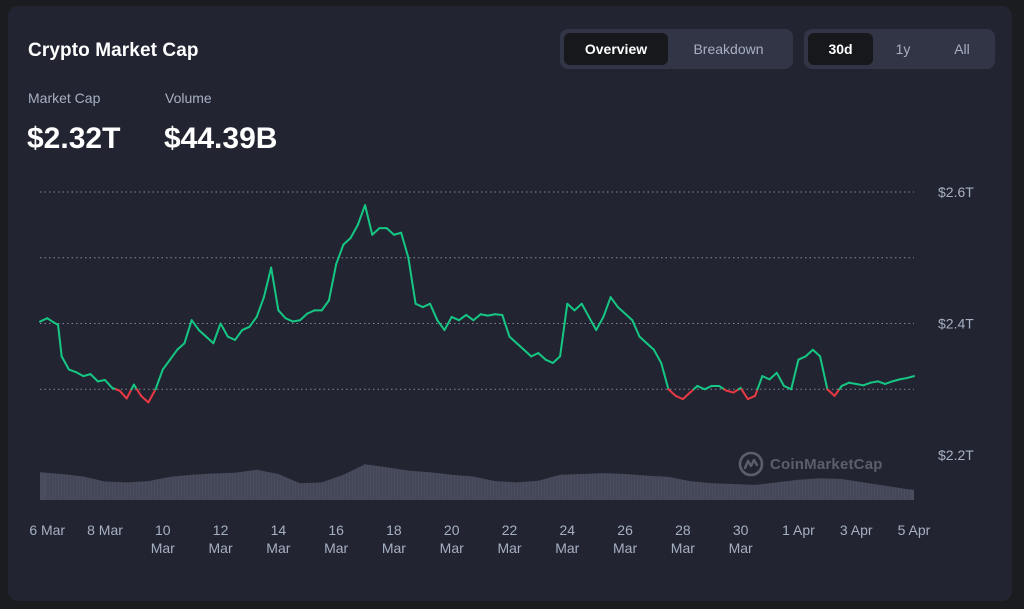 Image resolution: width=1024 pixels, height=609 pixels. What do you see at coordinates (394, 530) in the screenshot?
I see `x-tick-label: 18` at bounding box center [394, 530].